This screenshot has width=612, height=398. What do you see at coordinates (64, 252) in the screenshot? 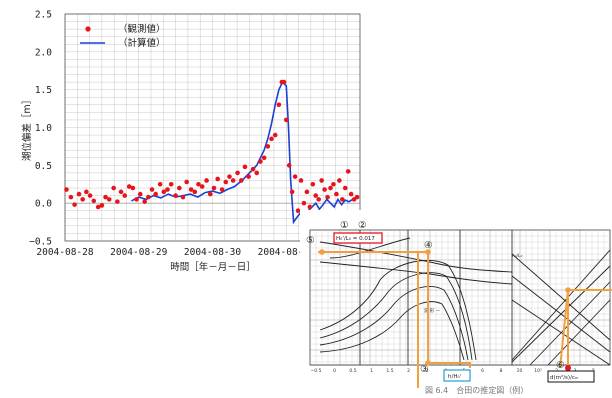
I see `x-tick-label: 2004-08-28` at bounding box center [64, 252].